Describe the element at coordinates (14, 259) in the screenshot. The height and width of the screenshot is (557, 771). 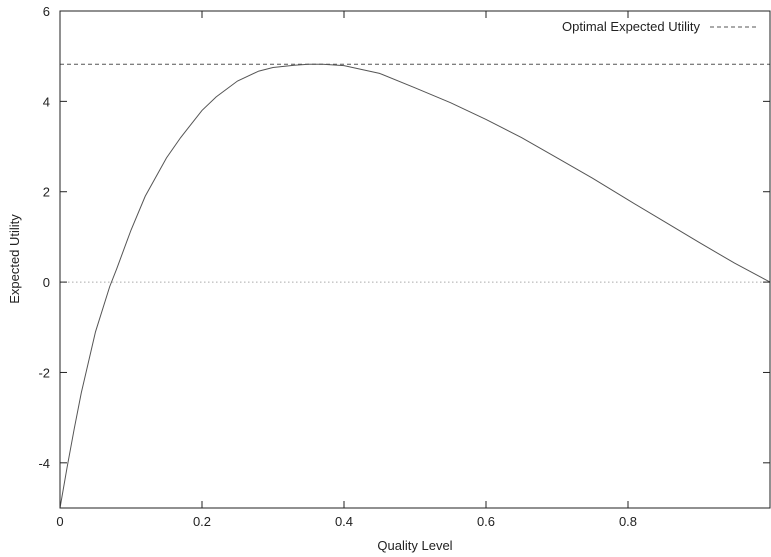
I see `y-axis-label: Expected Utility` at that location.